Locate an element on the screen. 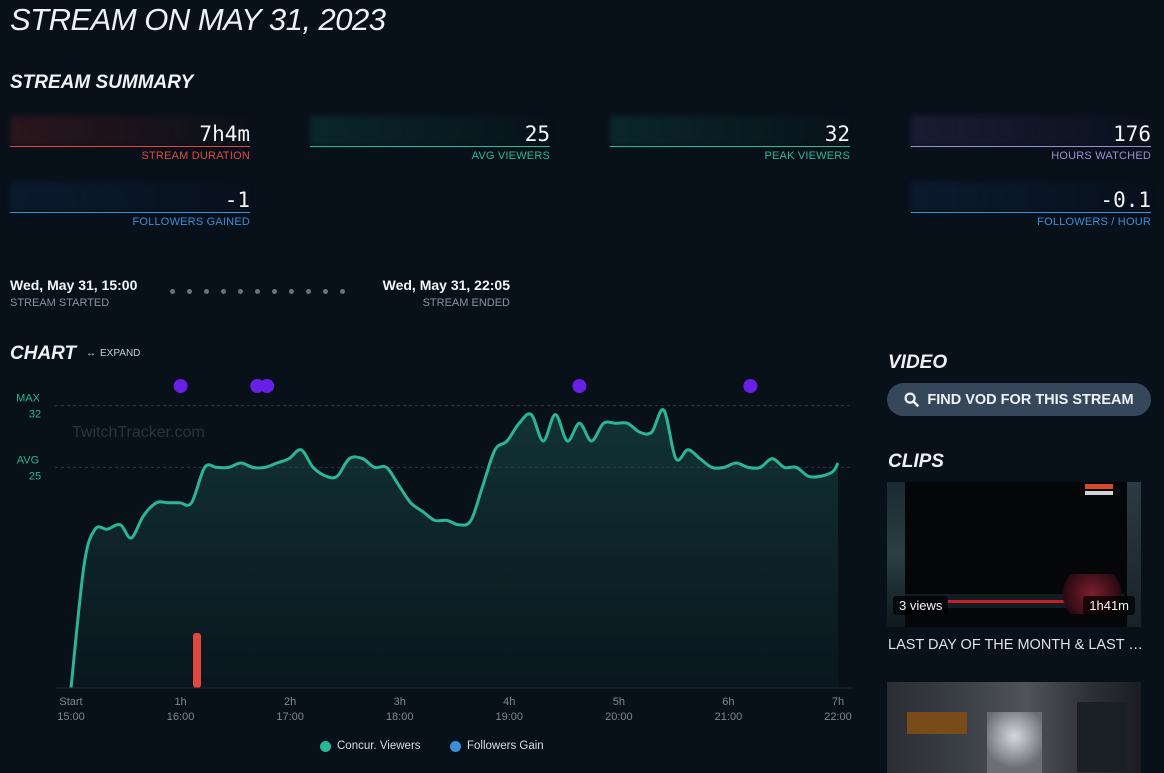 This screenshot has height=773, width=1164. ref-label-max: MAX is located at coordinates (28, 399).